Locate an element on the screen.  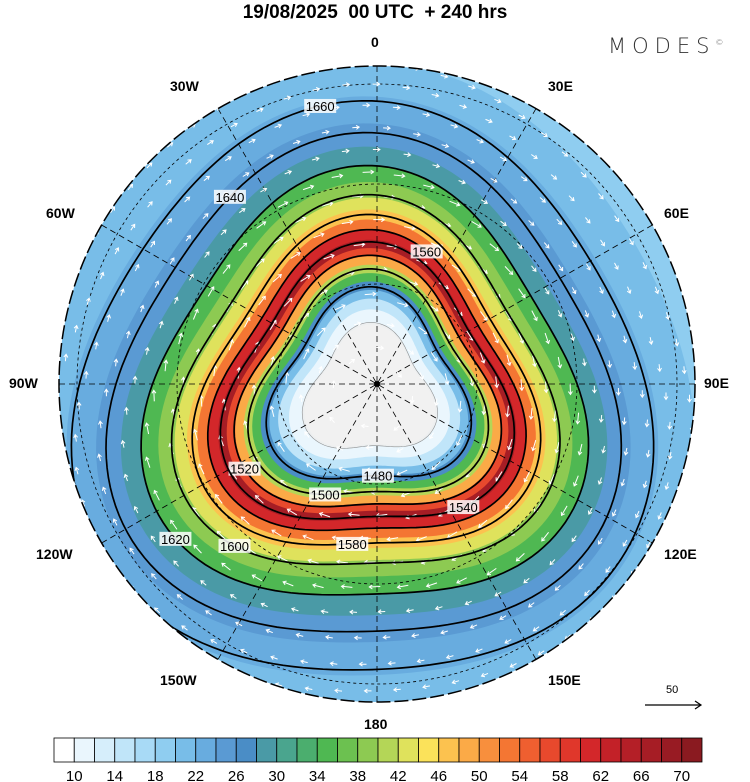
colorbar-label: 26 is located at coordinates (236, 775).